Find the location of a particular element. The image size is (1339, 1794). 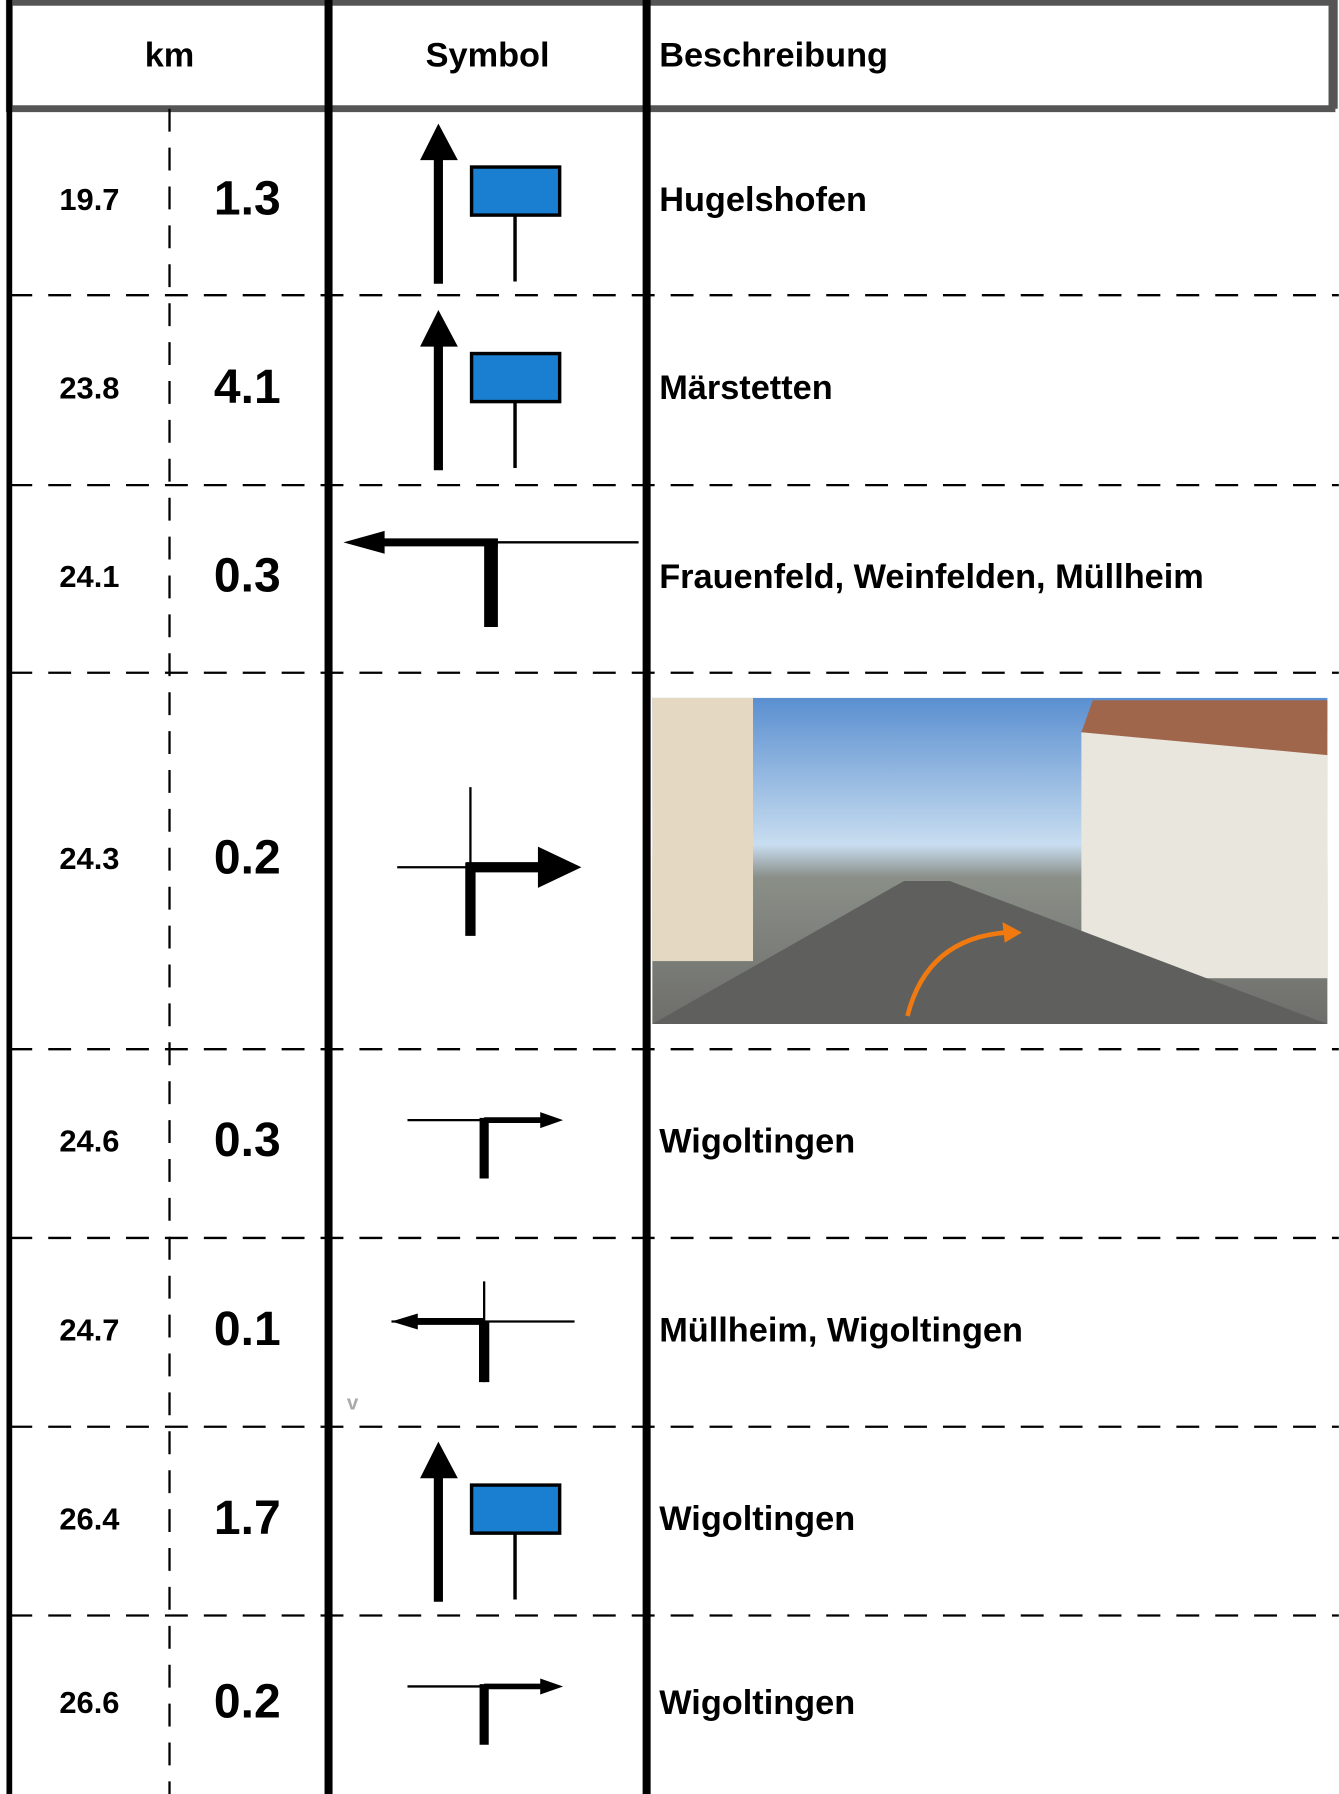

km-total: 24.6 is located at coordinates (89, 1141).